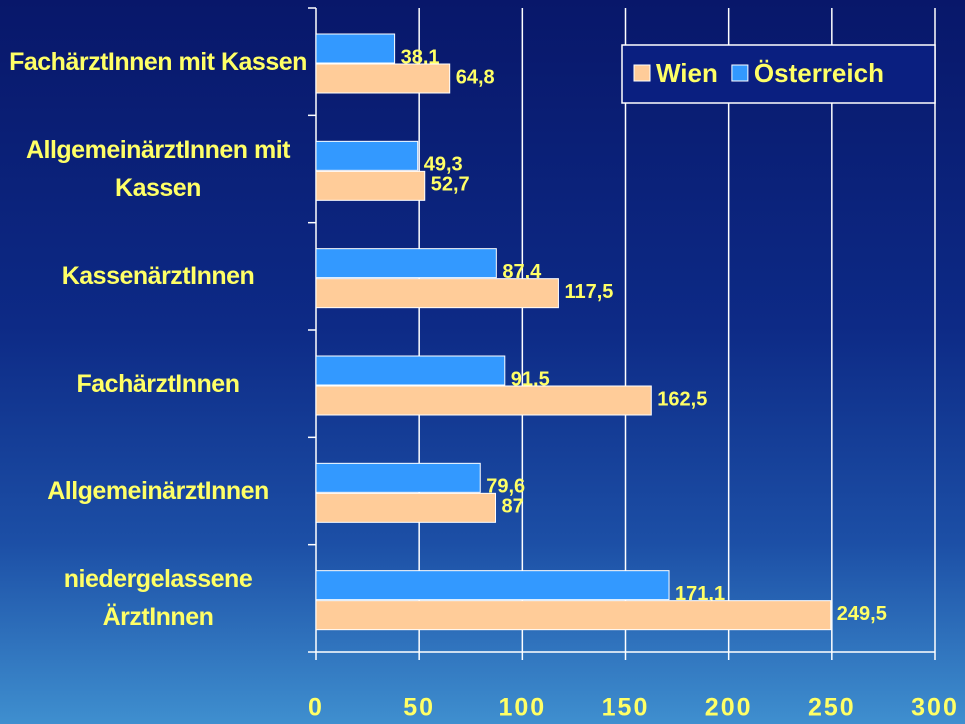 The width and height of the screenshot is (965, 724). Describe the element at coordinates (729, 708) in the screenshot. I see `x-tick-label: 200` at that location.